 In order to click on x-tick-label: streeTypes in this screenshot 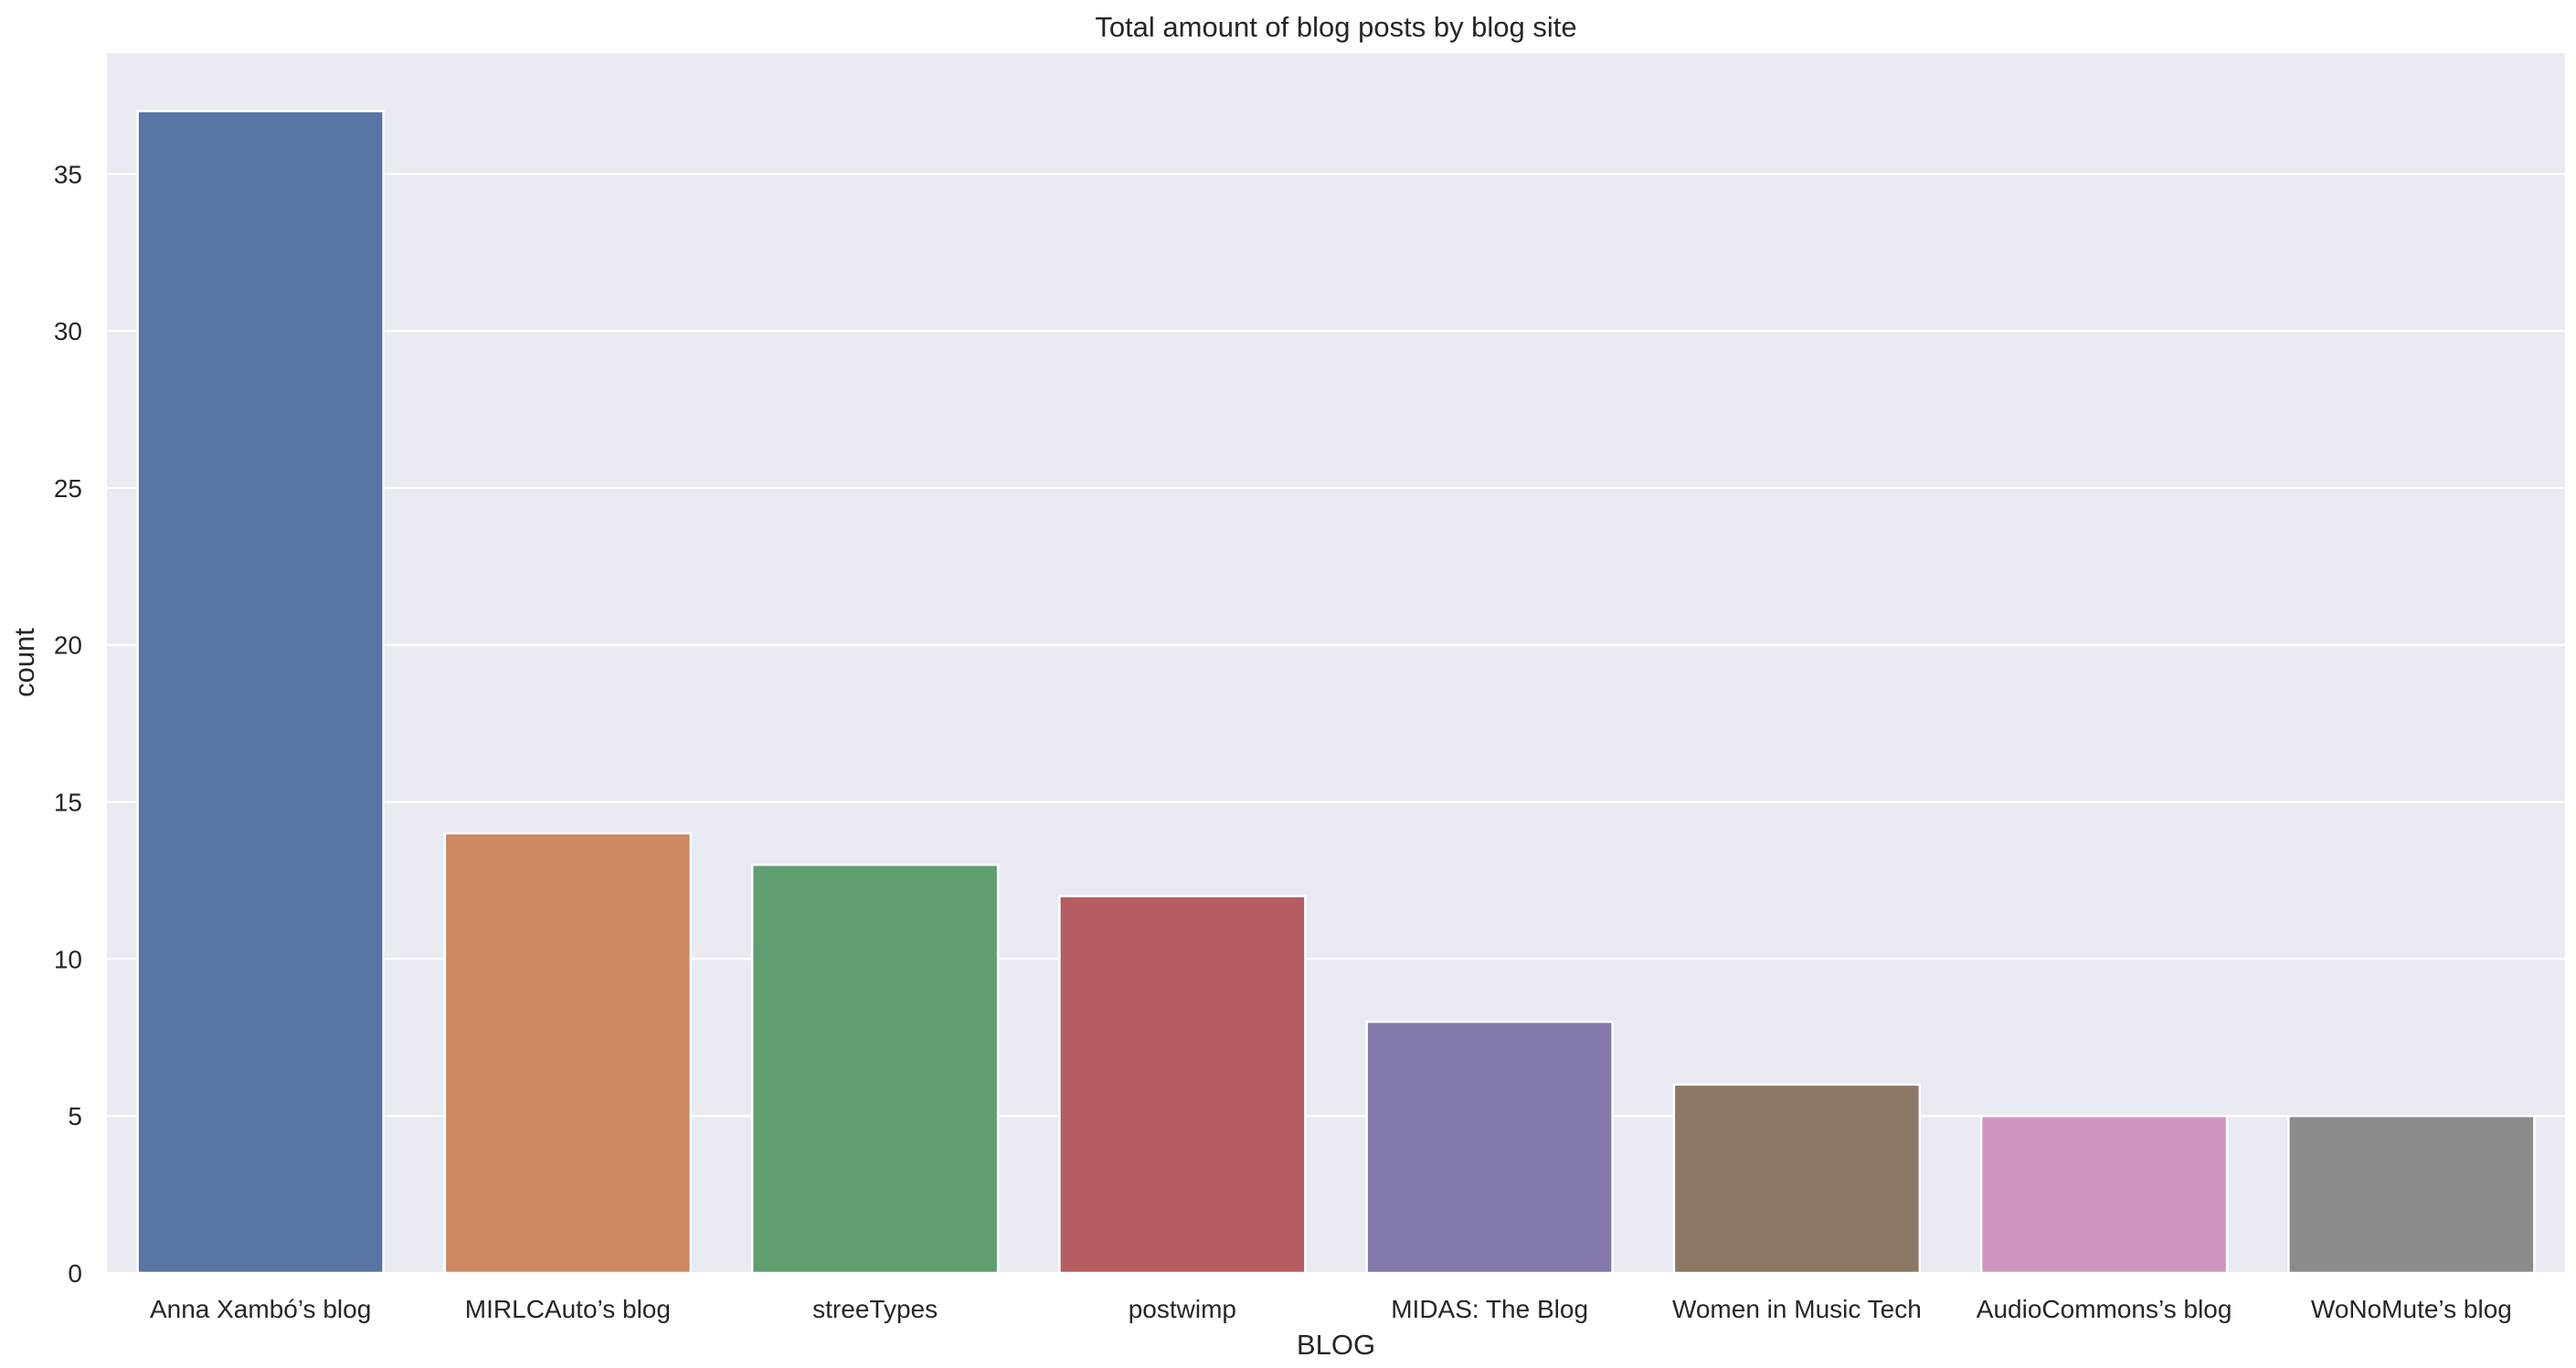, I will do `click(875, 1309)`.